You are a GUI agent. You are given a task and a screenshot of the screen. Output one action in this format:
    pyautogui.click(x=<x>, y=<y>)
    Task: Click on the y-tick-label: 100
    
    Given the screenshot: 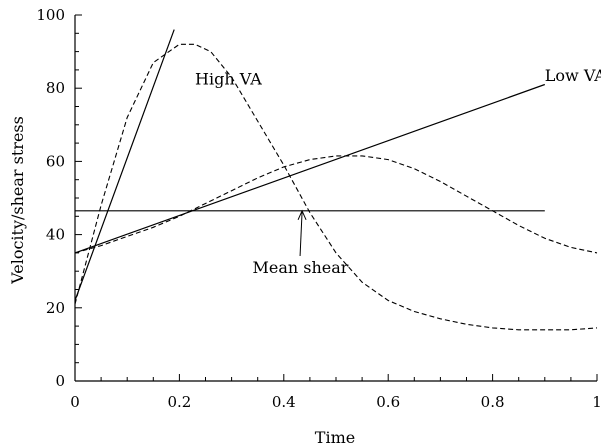 What is the action you would take?
    pyautogui.click(x=50, y=15)
    